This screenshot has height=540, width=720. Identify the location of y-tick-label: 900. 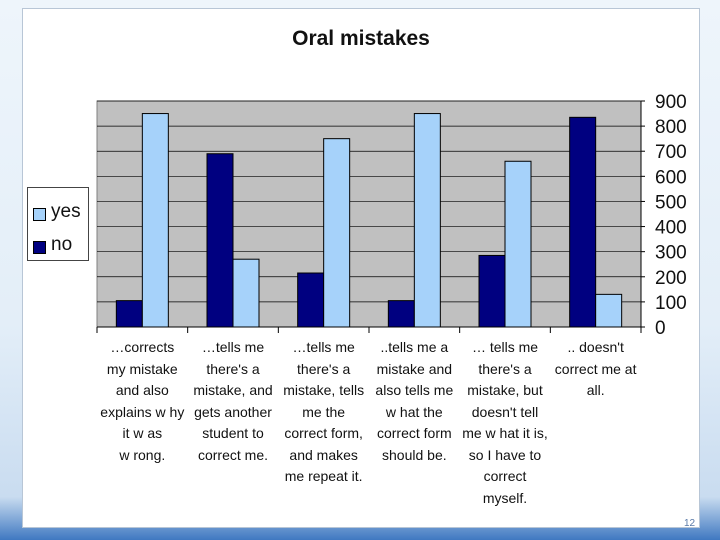
(671, 102).